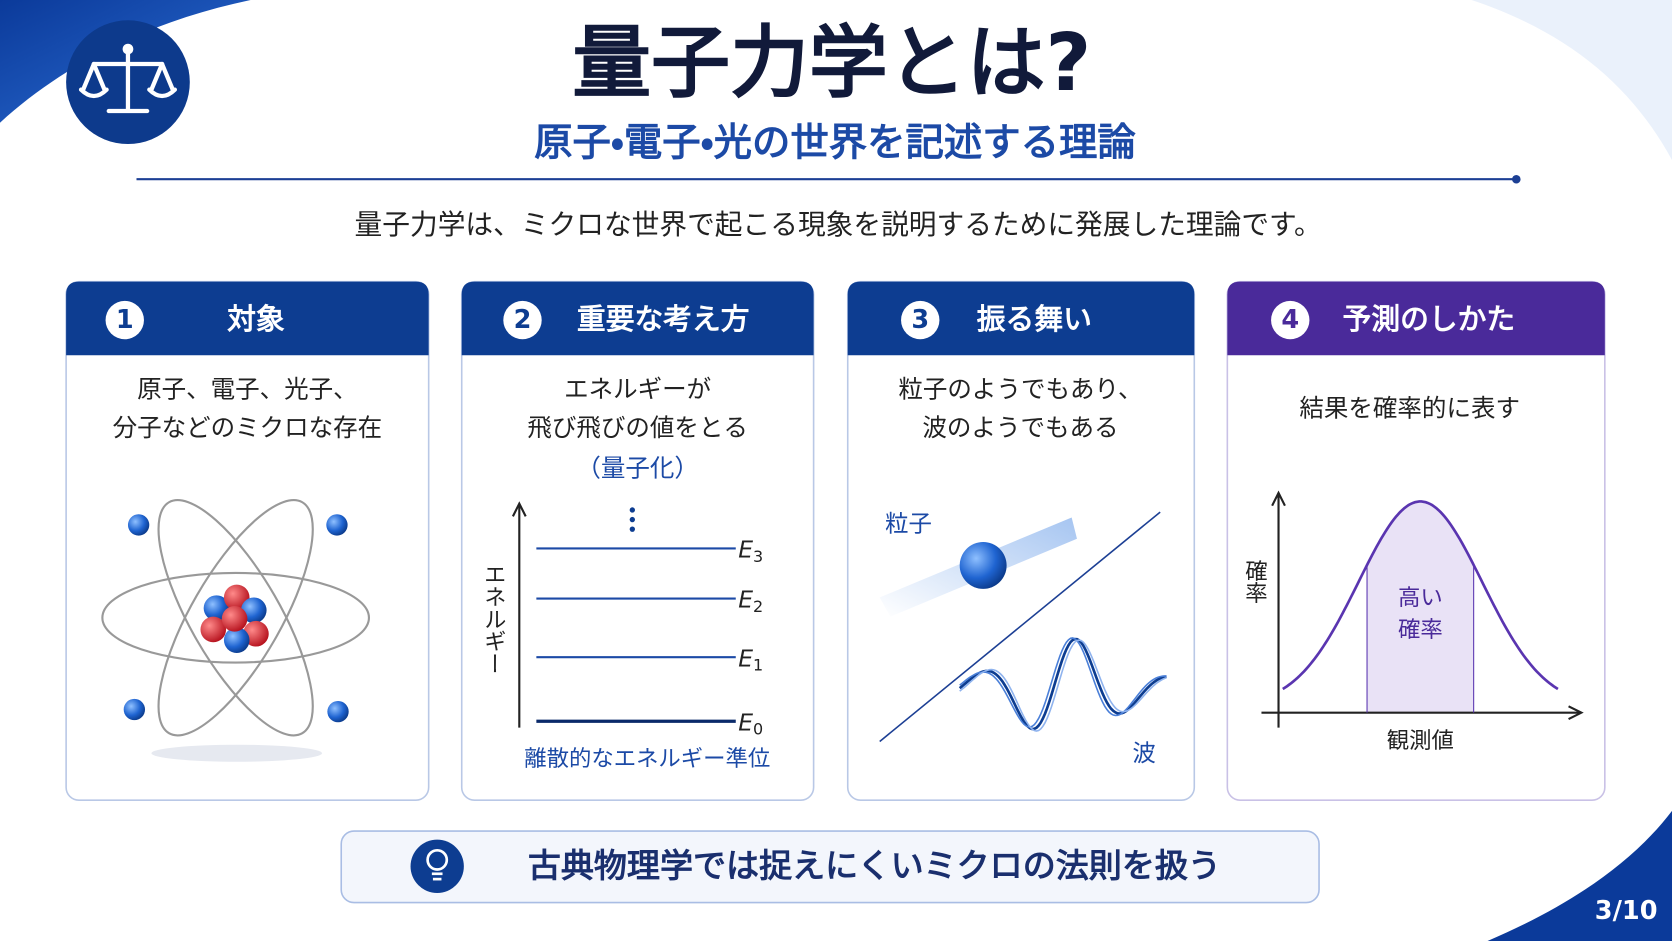 This screenshot has width=1672, height=941. What do you see at coordinates (908, 523) in the screenshot?
I see `particle-label: 粒子` at bounding box center [908, 523].